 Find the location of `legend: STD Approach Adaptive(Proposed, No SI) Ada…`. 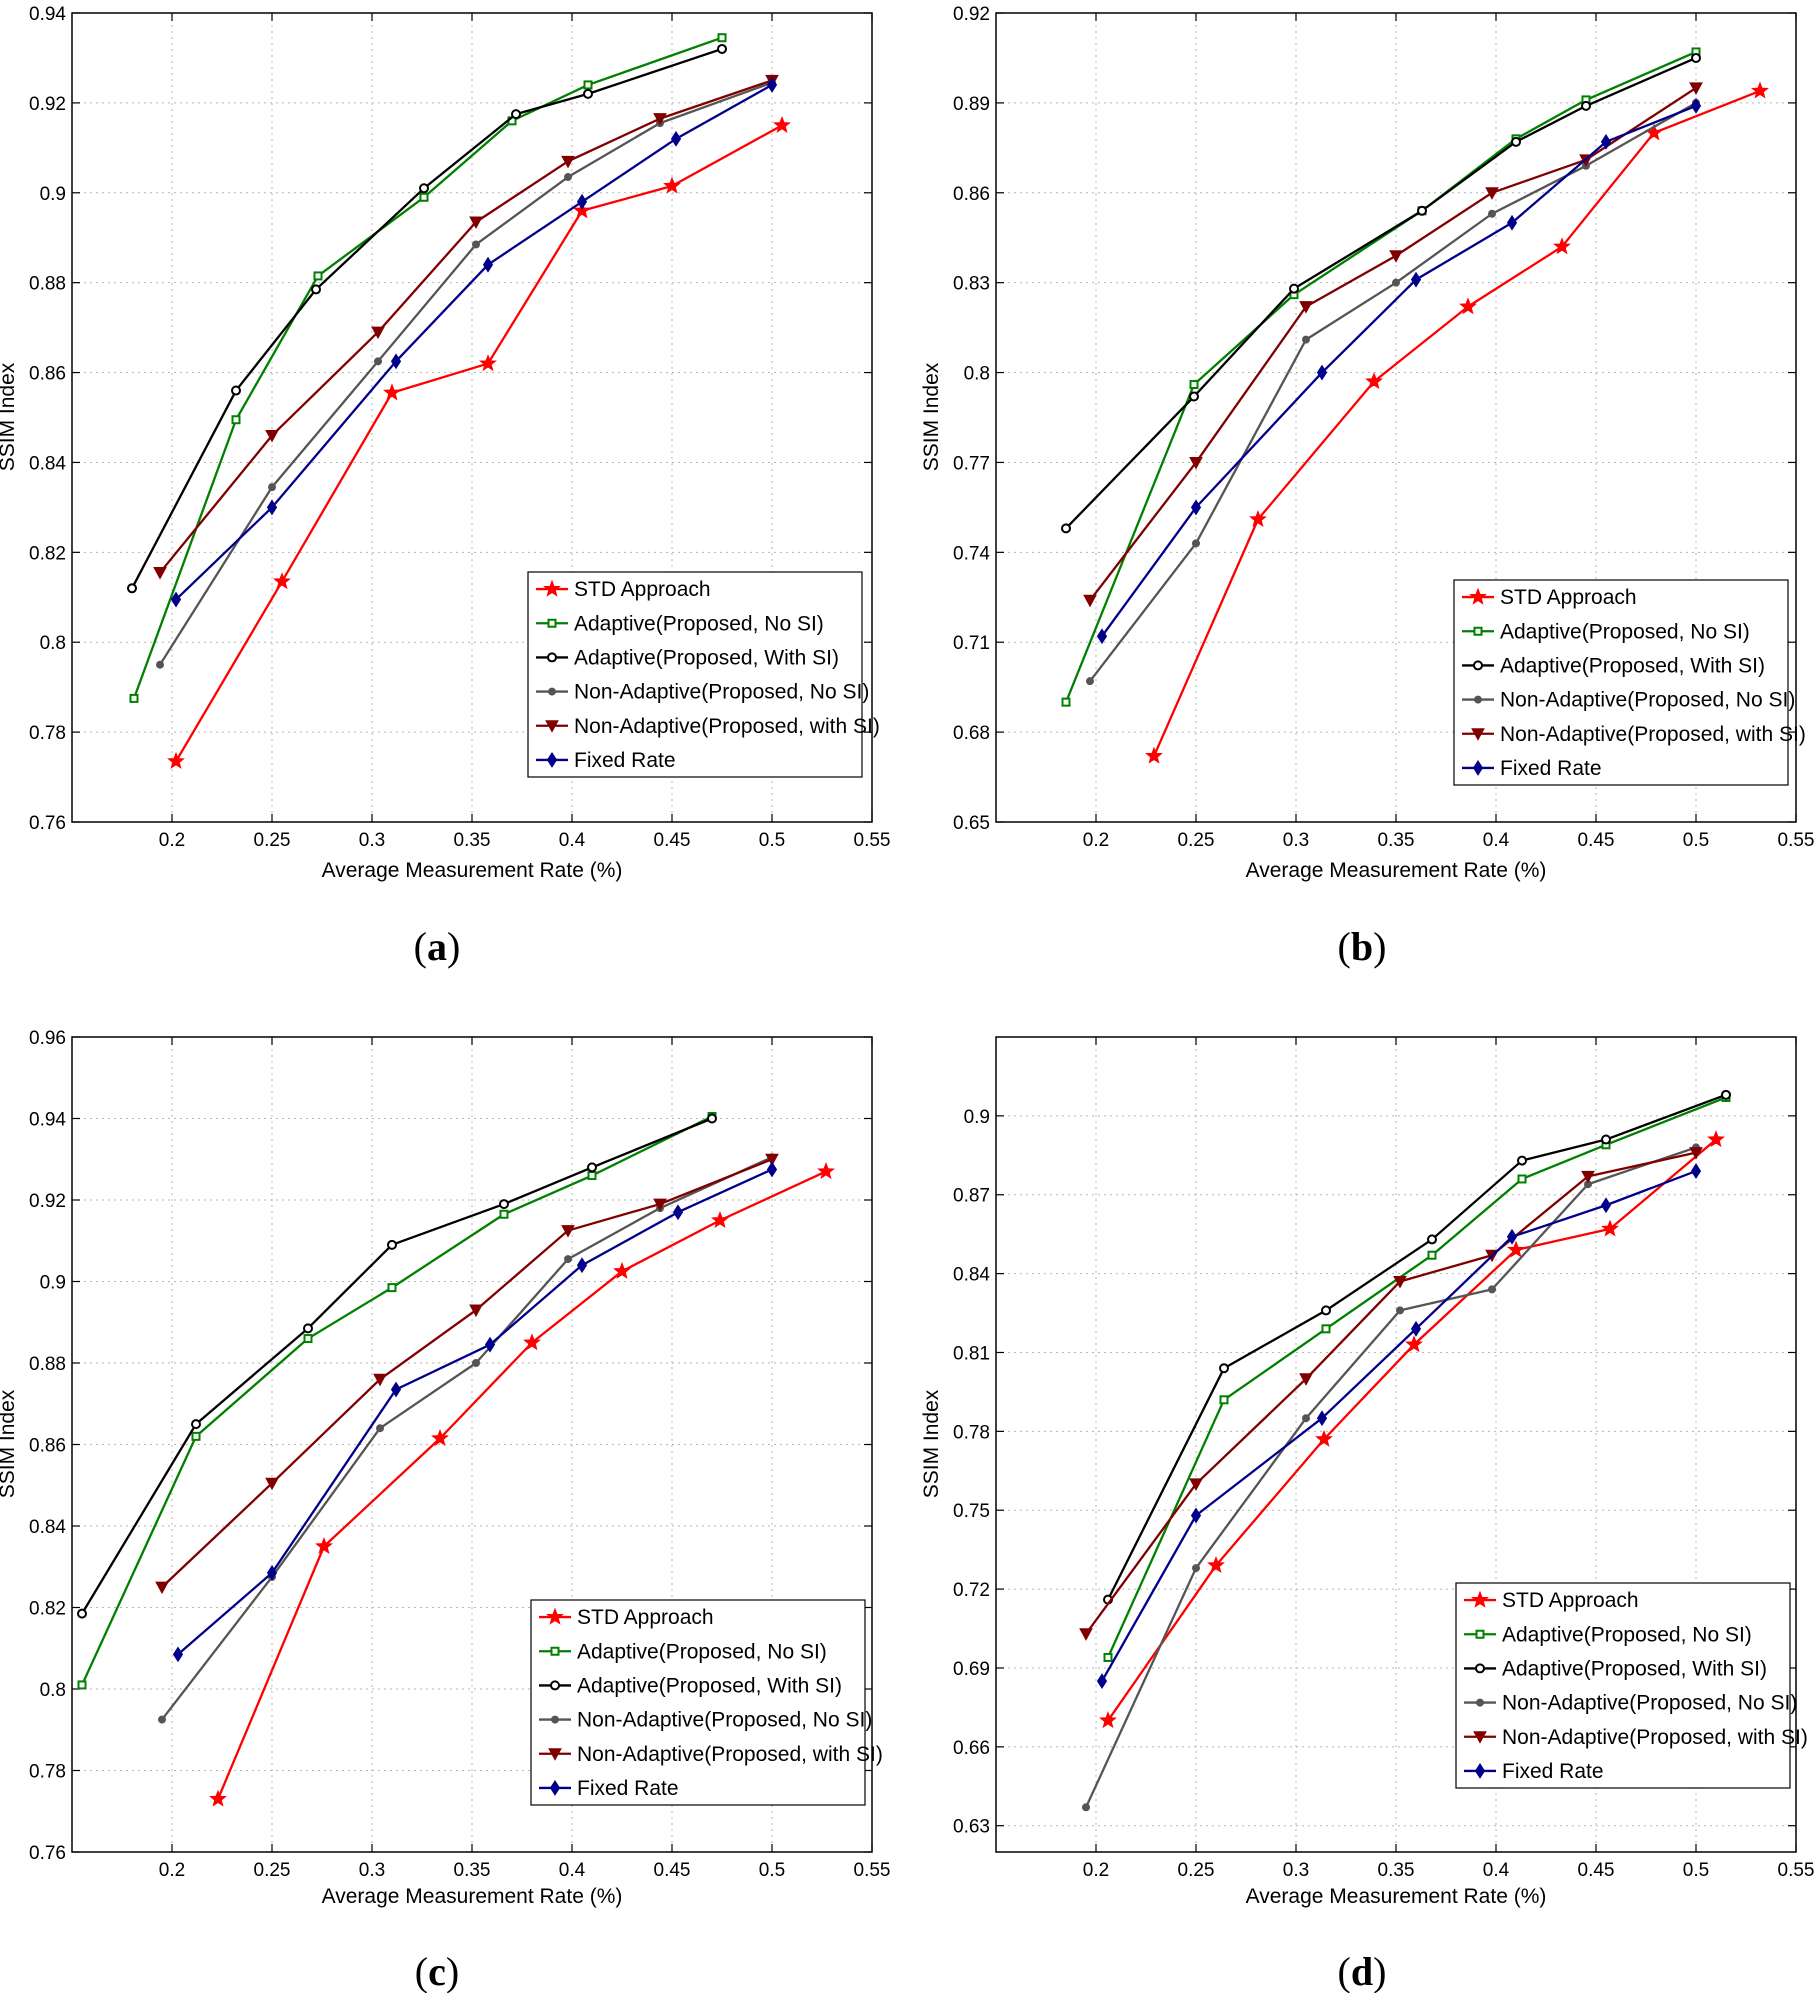

legend: STD Approach Adaptive(Proposed, No SI) Ada… is located at coordinates (1631, 1685).